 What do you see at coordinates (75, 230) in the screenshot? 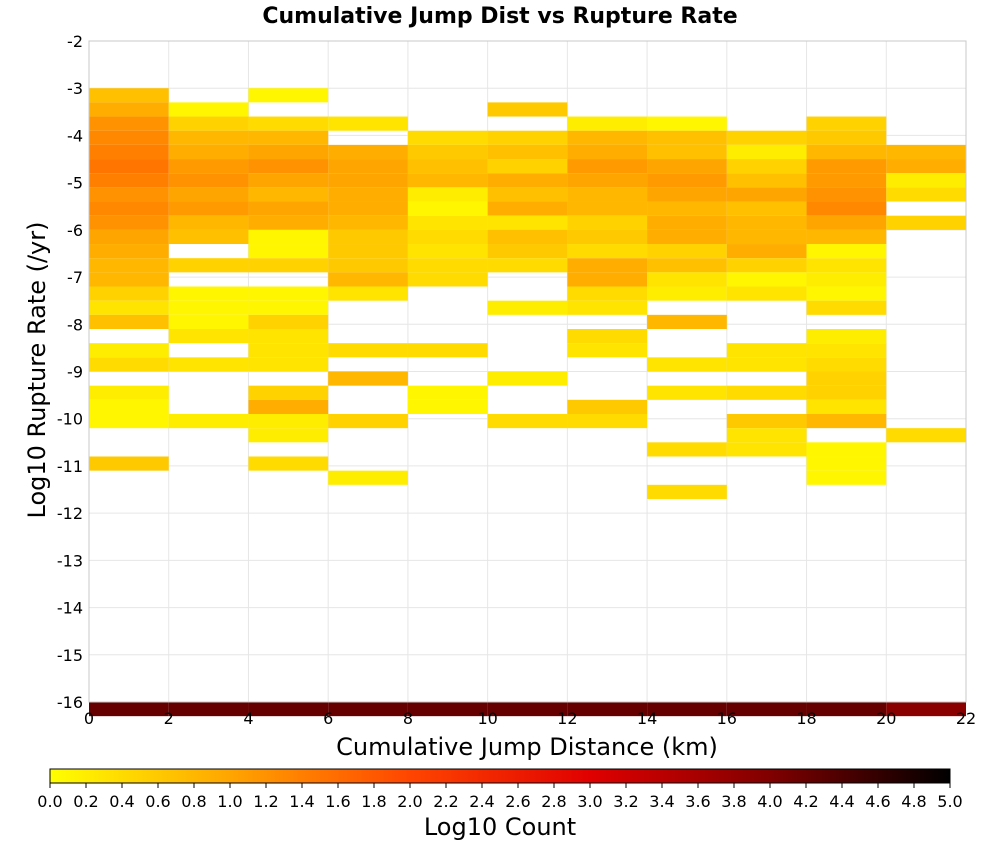
I see `y-tick-label: -6` at bounding box center [75, 230].